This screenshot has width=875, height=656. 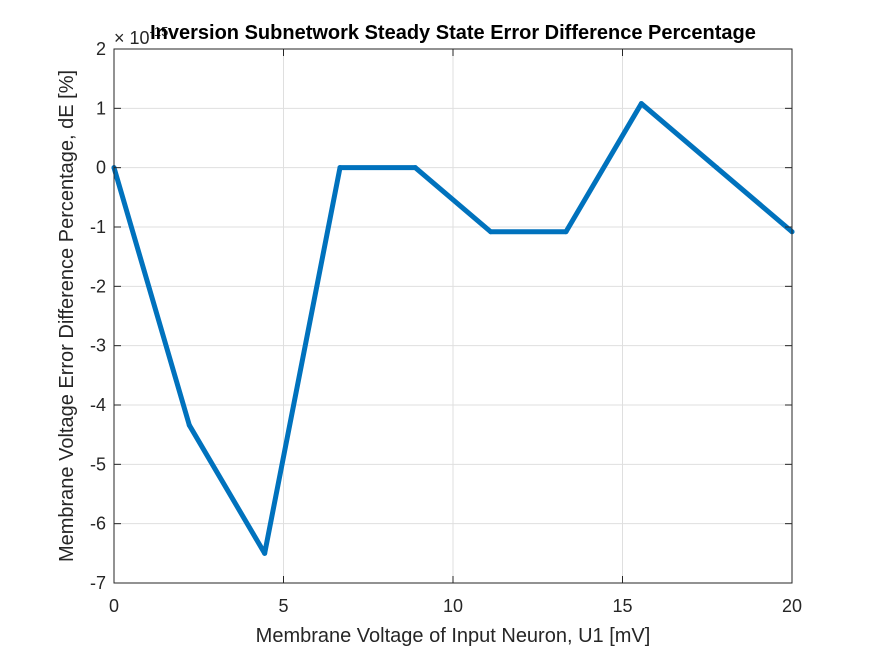 What do you see at coordinates (101, 49) in the screenshot?
I see `y-tick-label: 2` at bounding box center [101, 49].